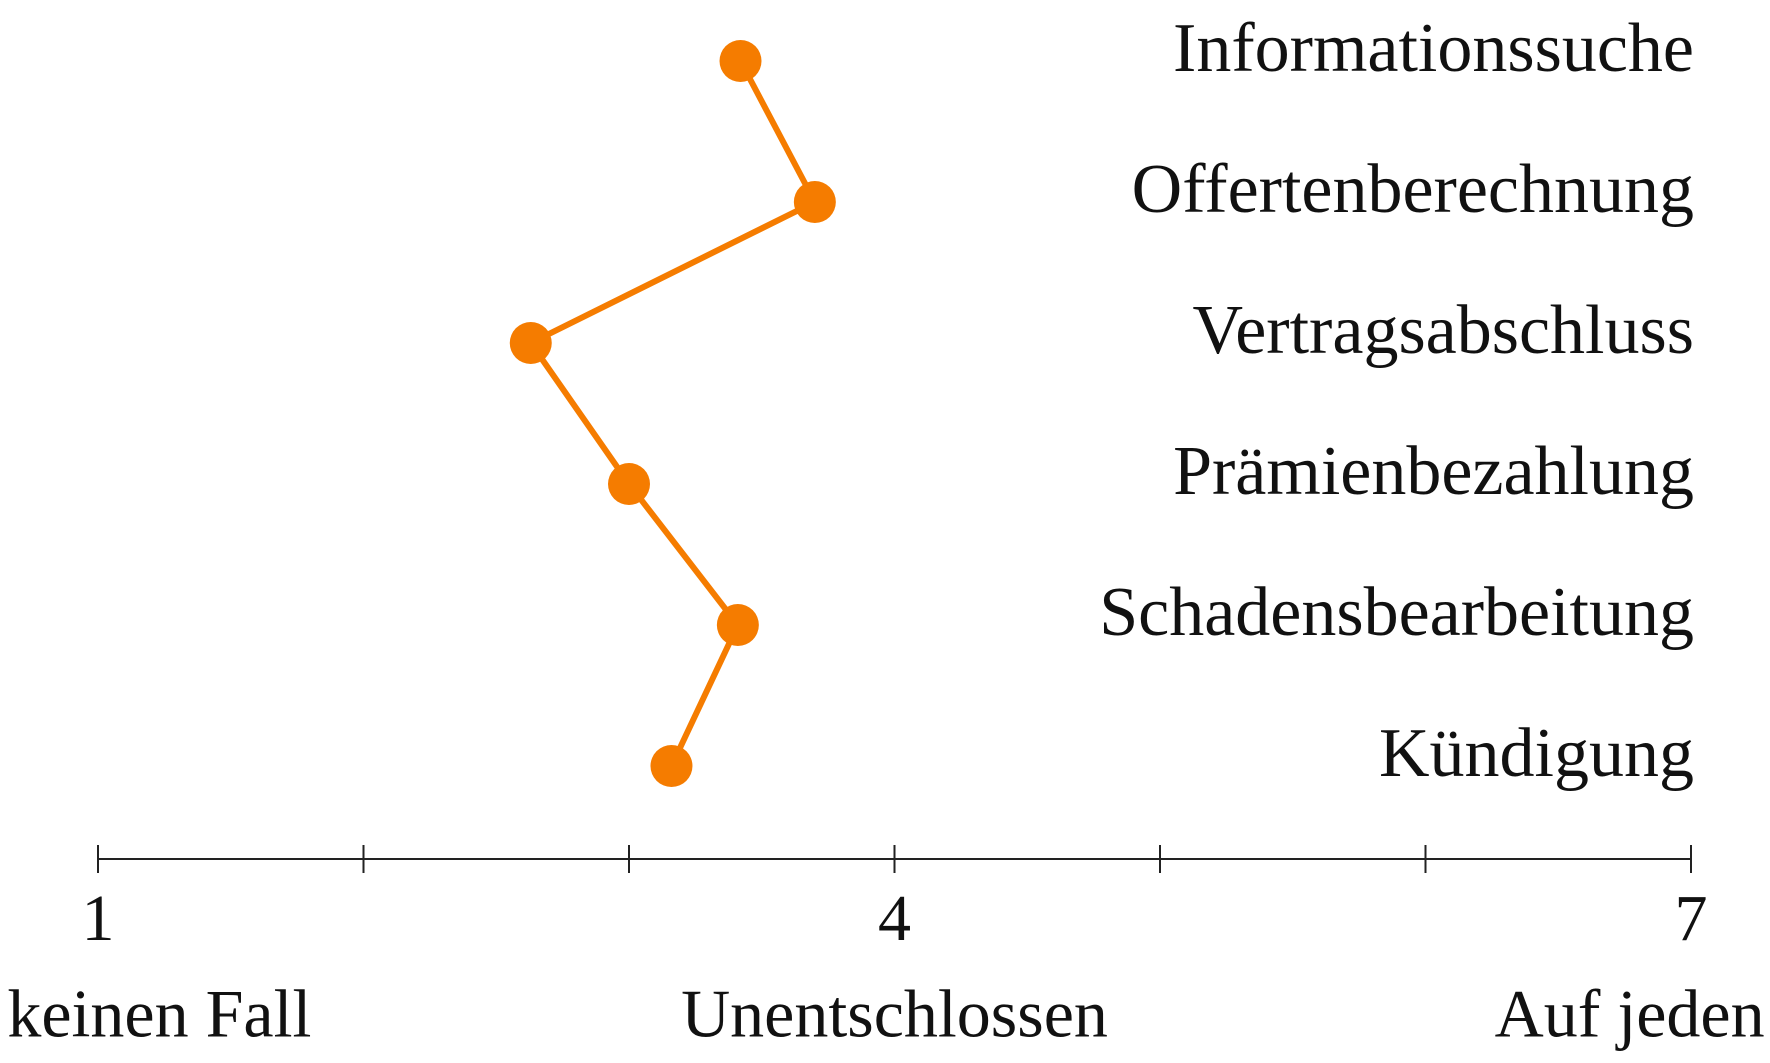 The image size is (1770, 1063). Describe the element at coordinates (1536, 753) in the screenshot. I see `category-label: Kündigung` at that location.